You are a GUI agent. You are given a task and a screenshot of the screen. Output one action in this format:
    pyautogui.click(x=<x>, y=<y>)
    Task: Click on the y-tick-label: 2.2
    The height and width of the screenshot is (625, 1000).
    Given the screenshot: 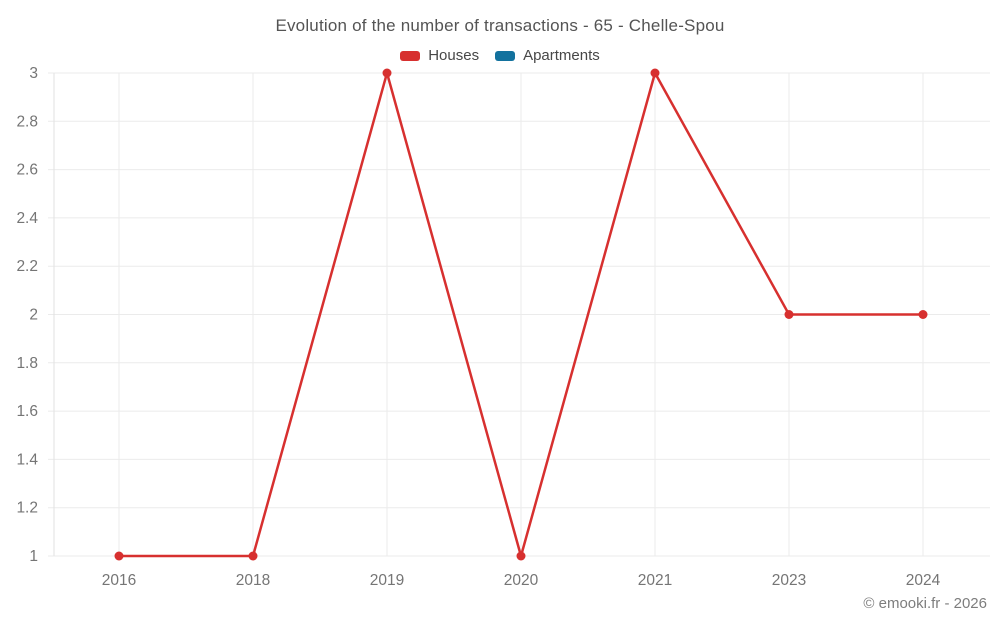 What is the action you would take?
    pyautogui.click(x=27, y=266)
    